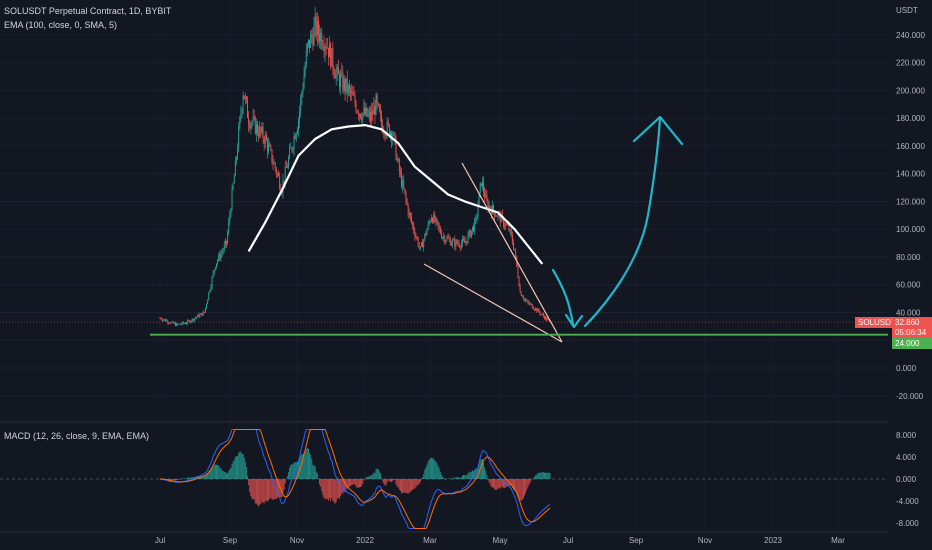 Image resolution: width=932 pixels, height=550 pixels. What do you see at coordinates (912, 322) in the screenshot?
I see `last-price-tag: 32.860` at bounding box center [912, 322].